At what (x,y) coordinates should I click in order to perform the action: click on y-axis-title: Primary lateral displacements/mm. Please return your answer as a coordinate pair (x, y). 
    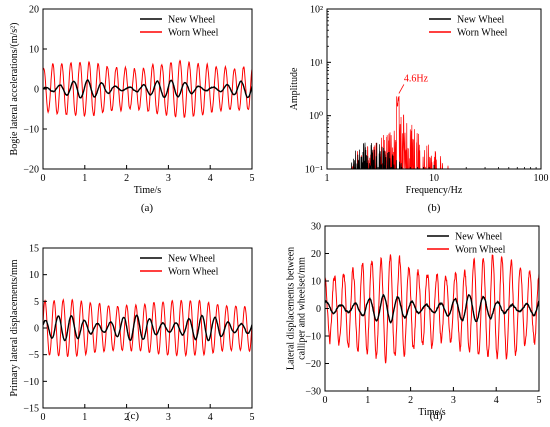
    Looking at the image, I should click on (14, 327).